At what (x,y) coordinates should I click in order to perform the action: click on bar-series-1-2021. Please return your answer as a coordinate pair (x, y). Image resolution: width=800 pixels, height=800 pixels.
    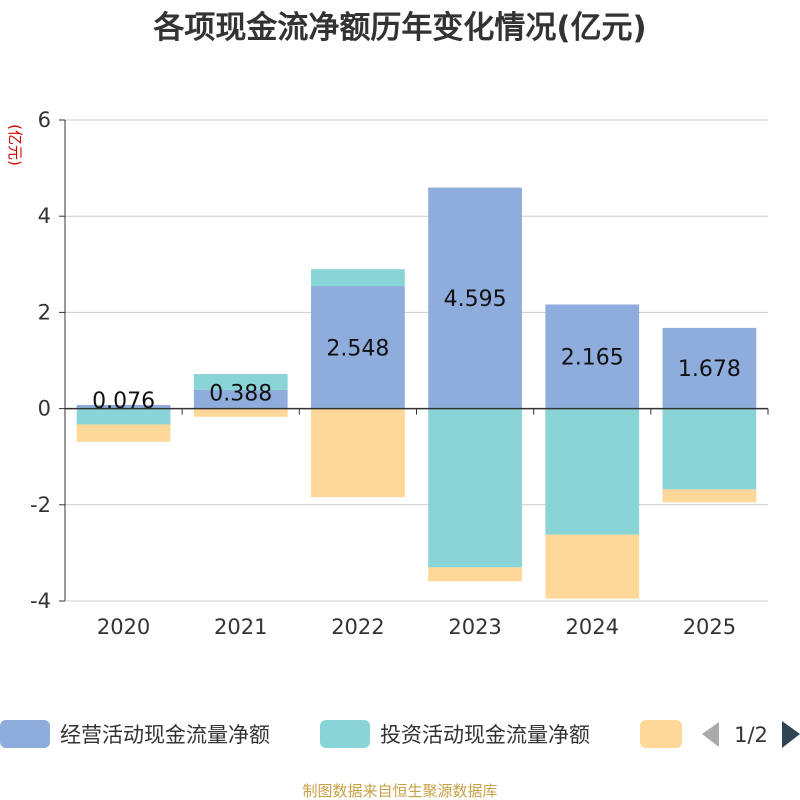
    Looking at the image, I should click on (240, 399).